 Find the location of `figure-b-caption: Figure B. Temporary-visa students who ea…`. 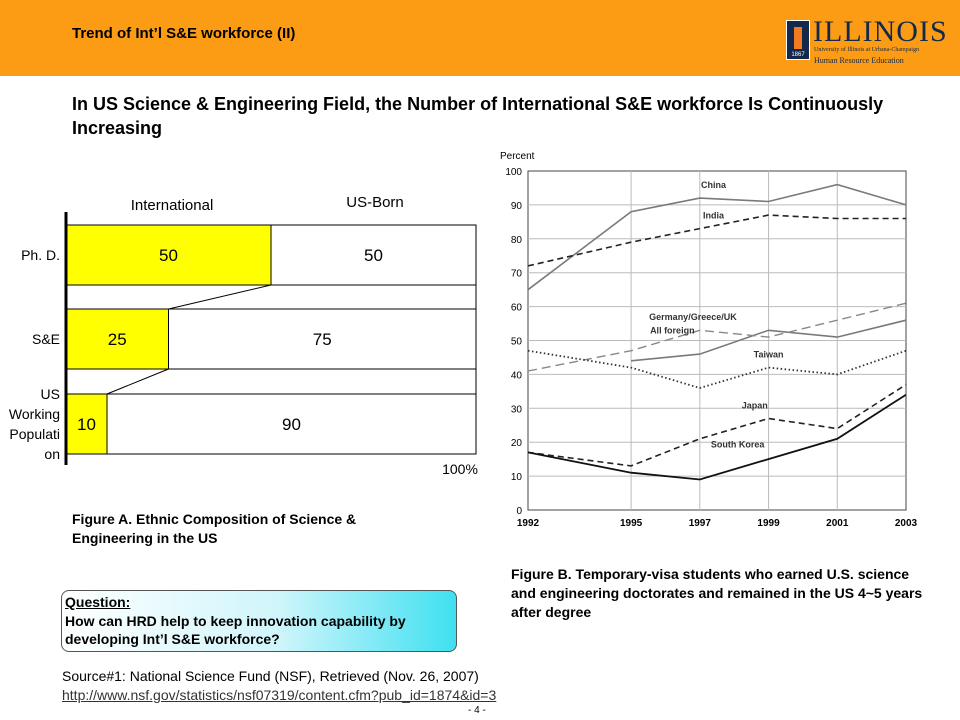

figure-b-caption: Figure B. Temporary-visa students who ea… is located at coordinates (717, 593).